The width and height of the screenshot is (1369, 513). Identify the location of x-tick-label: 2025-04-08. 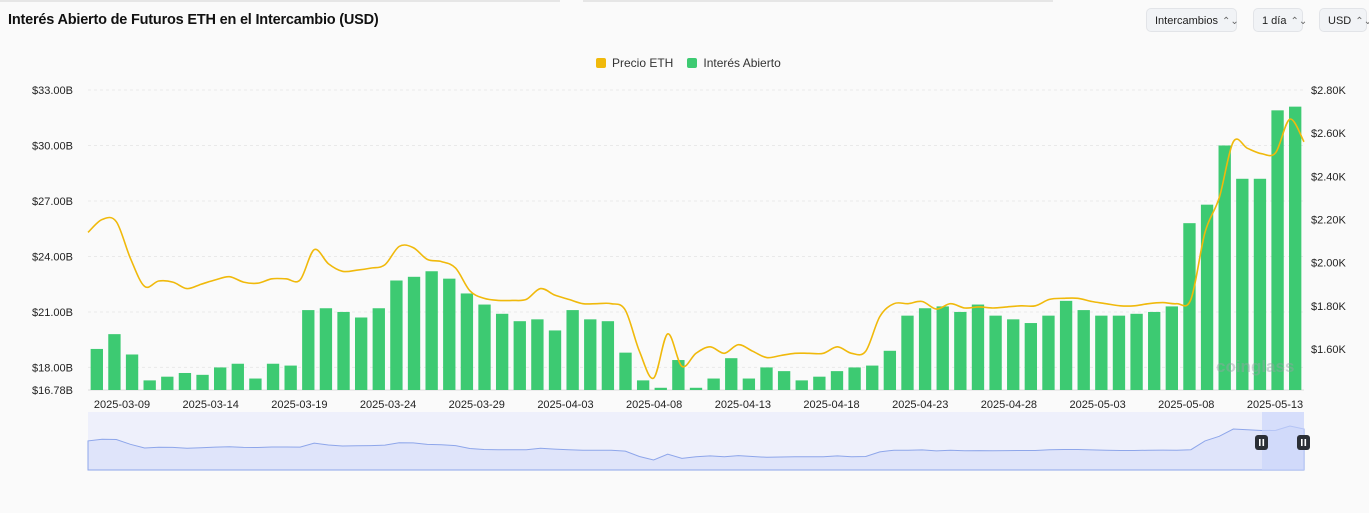
(654, 405).